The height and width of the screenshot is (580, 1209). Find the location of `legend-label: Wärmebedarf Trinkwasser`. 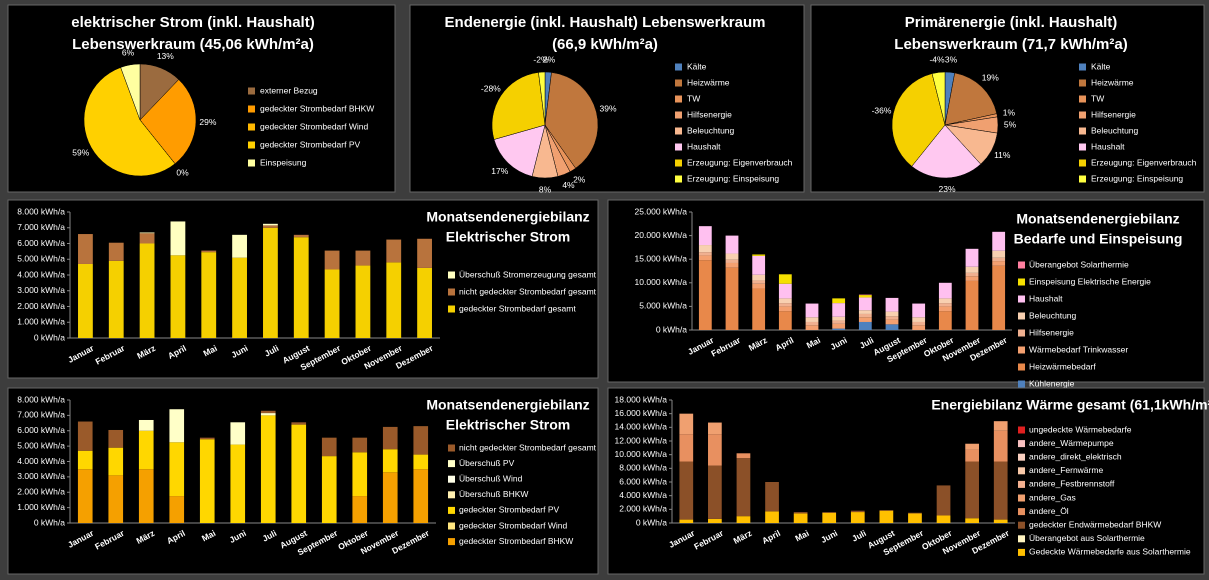

legend-label: Wärmebedarf Trinkwasser is located at coordinates (1078, 349).